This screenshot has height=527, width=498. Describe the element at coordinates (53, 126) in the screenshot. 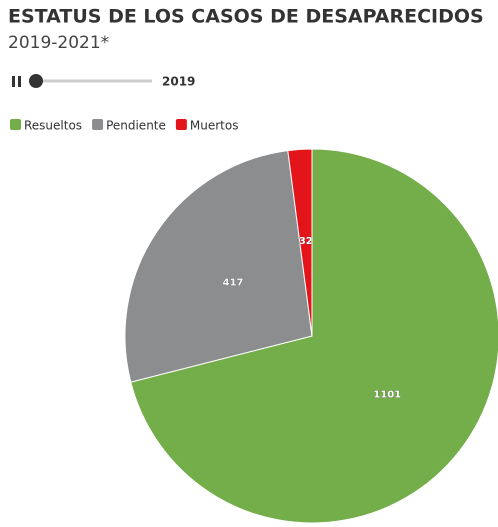

I see `legend-label: Resueltos` at that location.